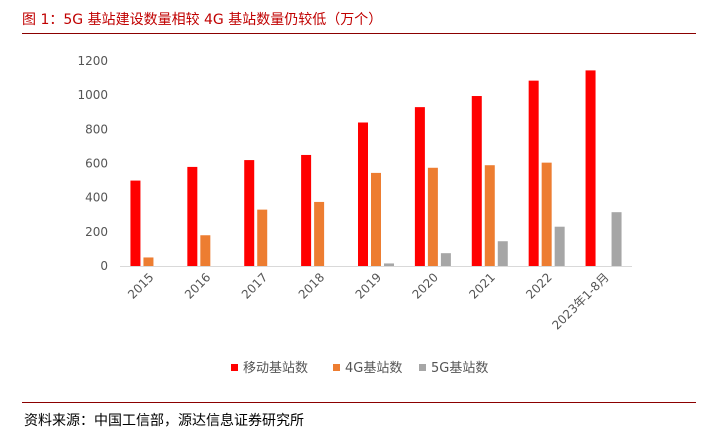 This screenshot has width=706, height=430. I want to click on y-tick-label: 1000, so click(92, 95).